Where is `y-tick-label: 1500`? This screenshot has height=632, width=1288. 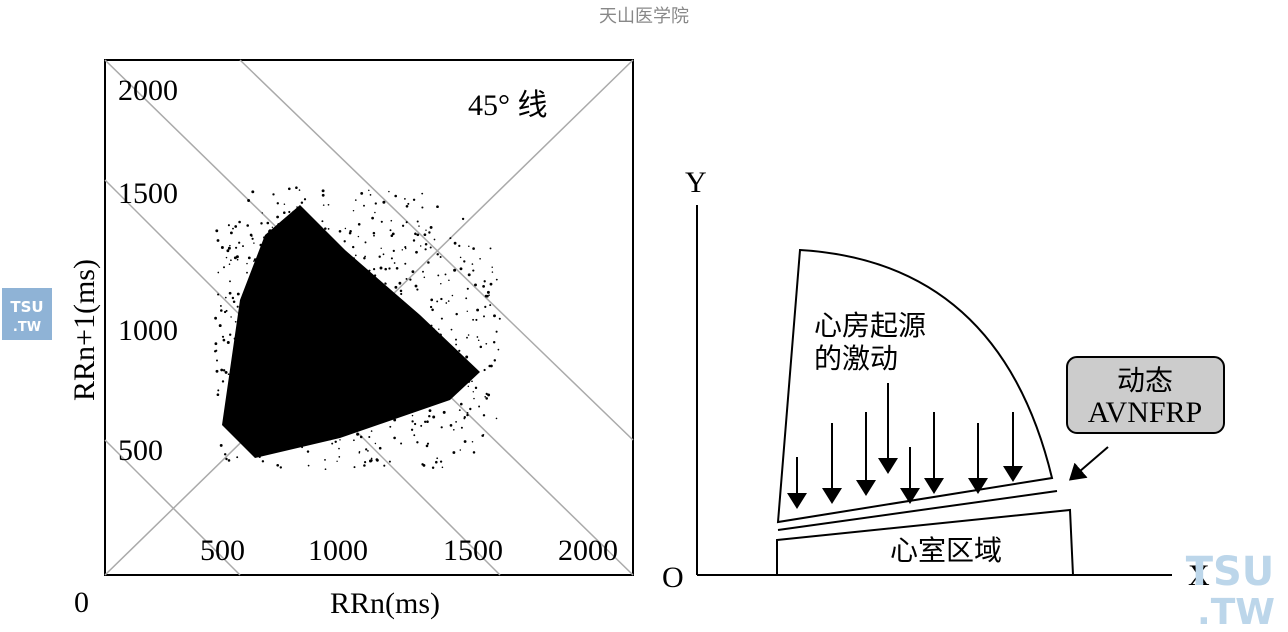 y-tick-label: 1500 is located at coordinates (148, 193).